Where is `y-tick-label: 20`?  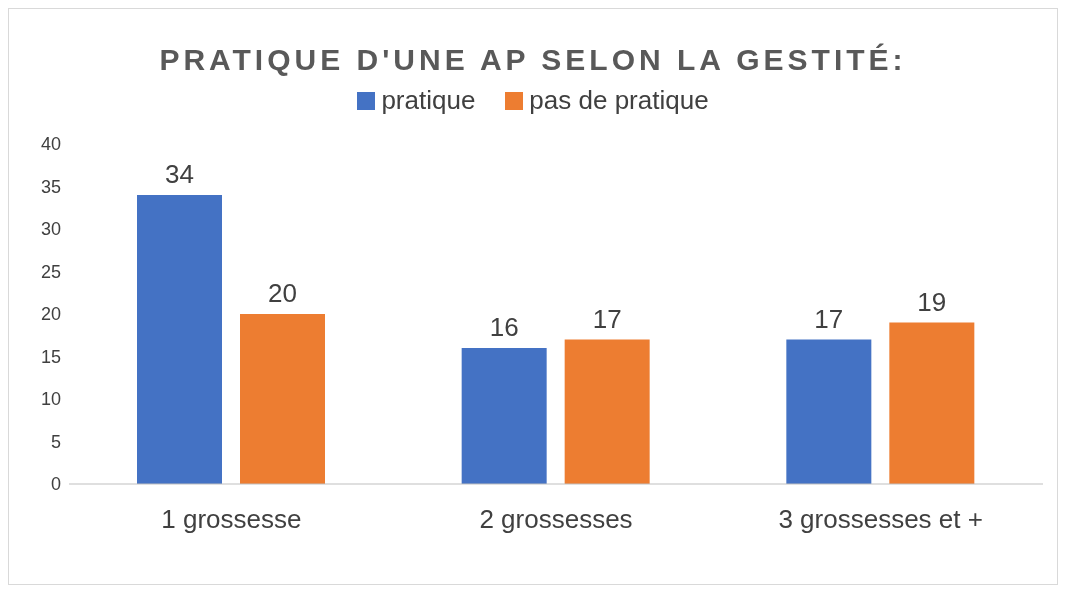
y-tick-label: 20 is located at coordinates (50, 314).